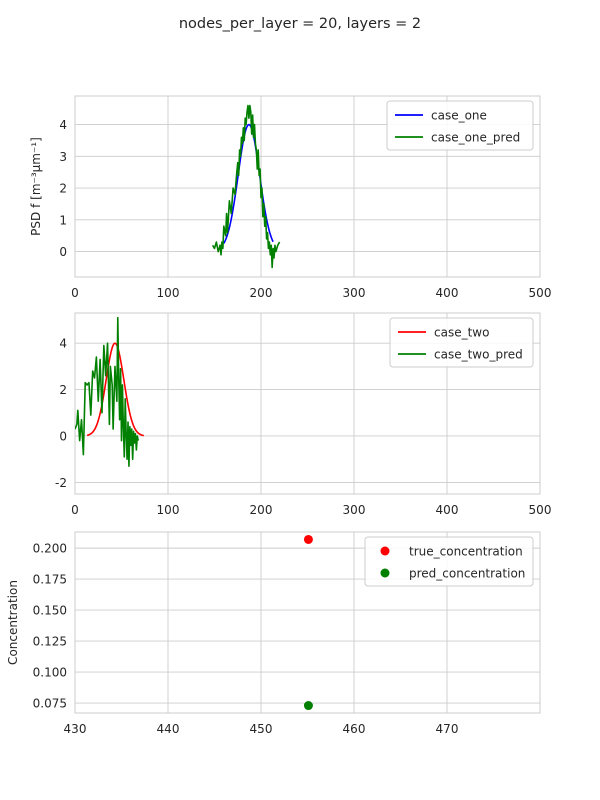  Describe the element at coordinates (75, 729) in the screenshot. I see `x-tick-label: 430` at that location.